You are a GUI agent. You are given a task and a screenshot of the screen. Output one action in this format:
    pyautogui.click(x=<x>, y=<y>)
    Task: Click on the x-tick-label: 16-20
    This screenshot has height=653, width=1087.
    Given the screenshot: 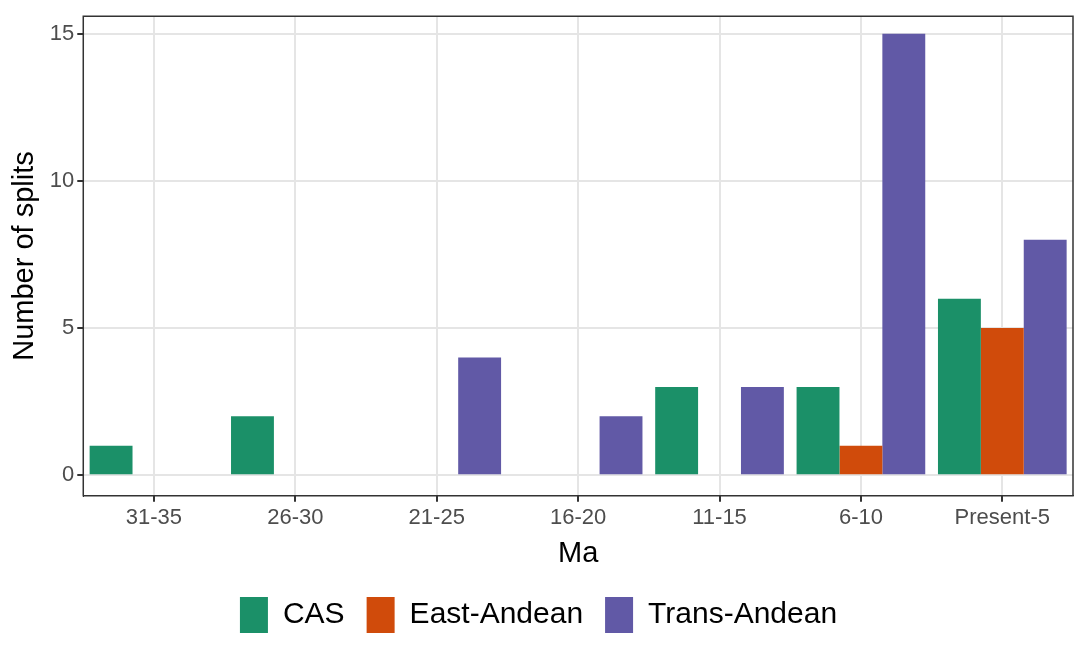 What is the action you would take?
    pyautogui.click(x=578, y=517)
    